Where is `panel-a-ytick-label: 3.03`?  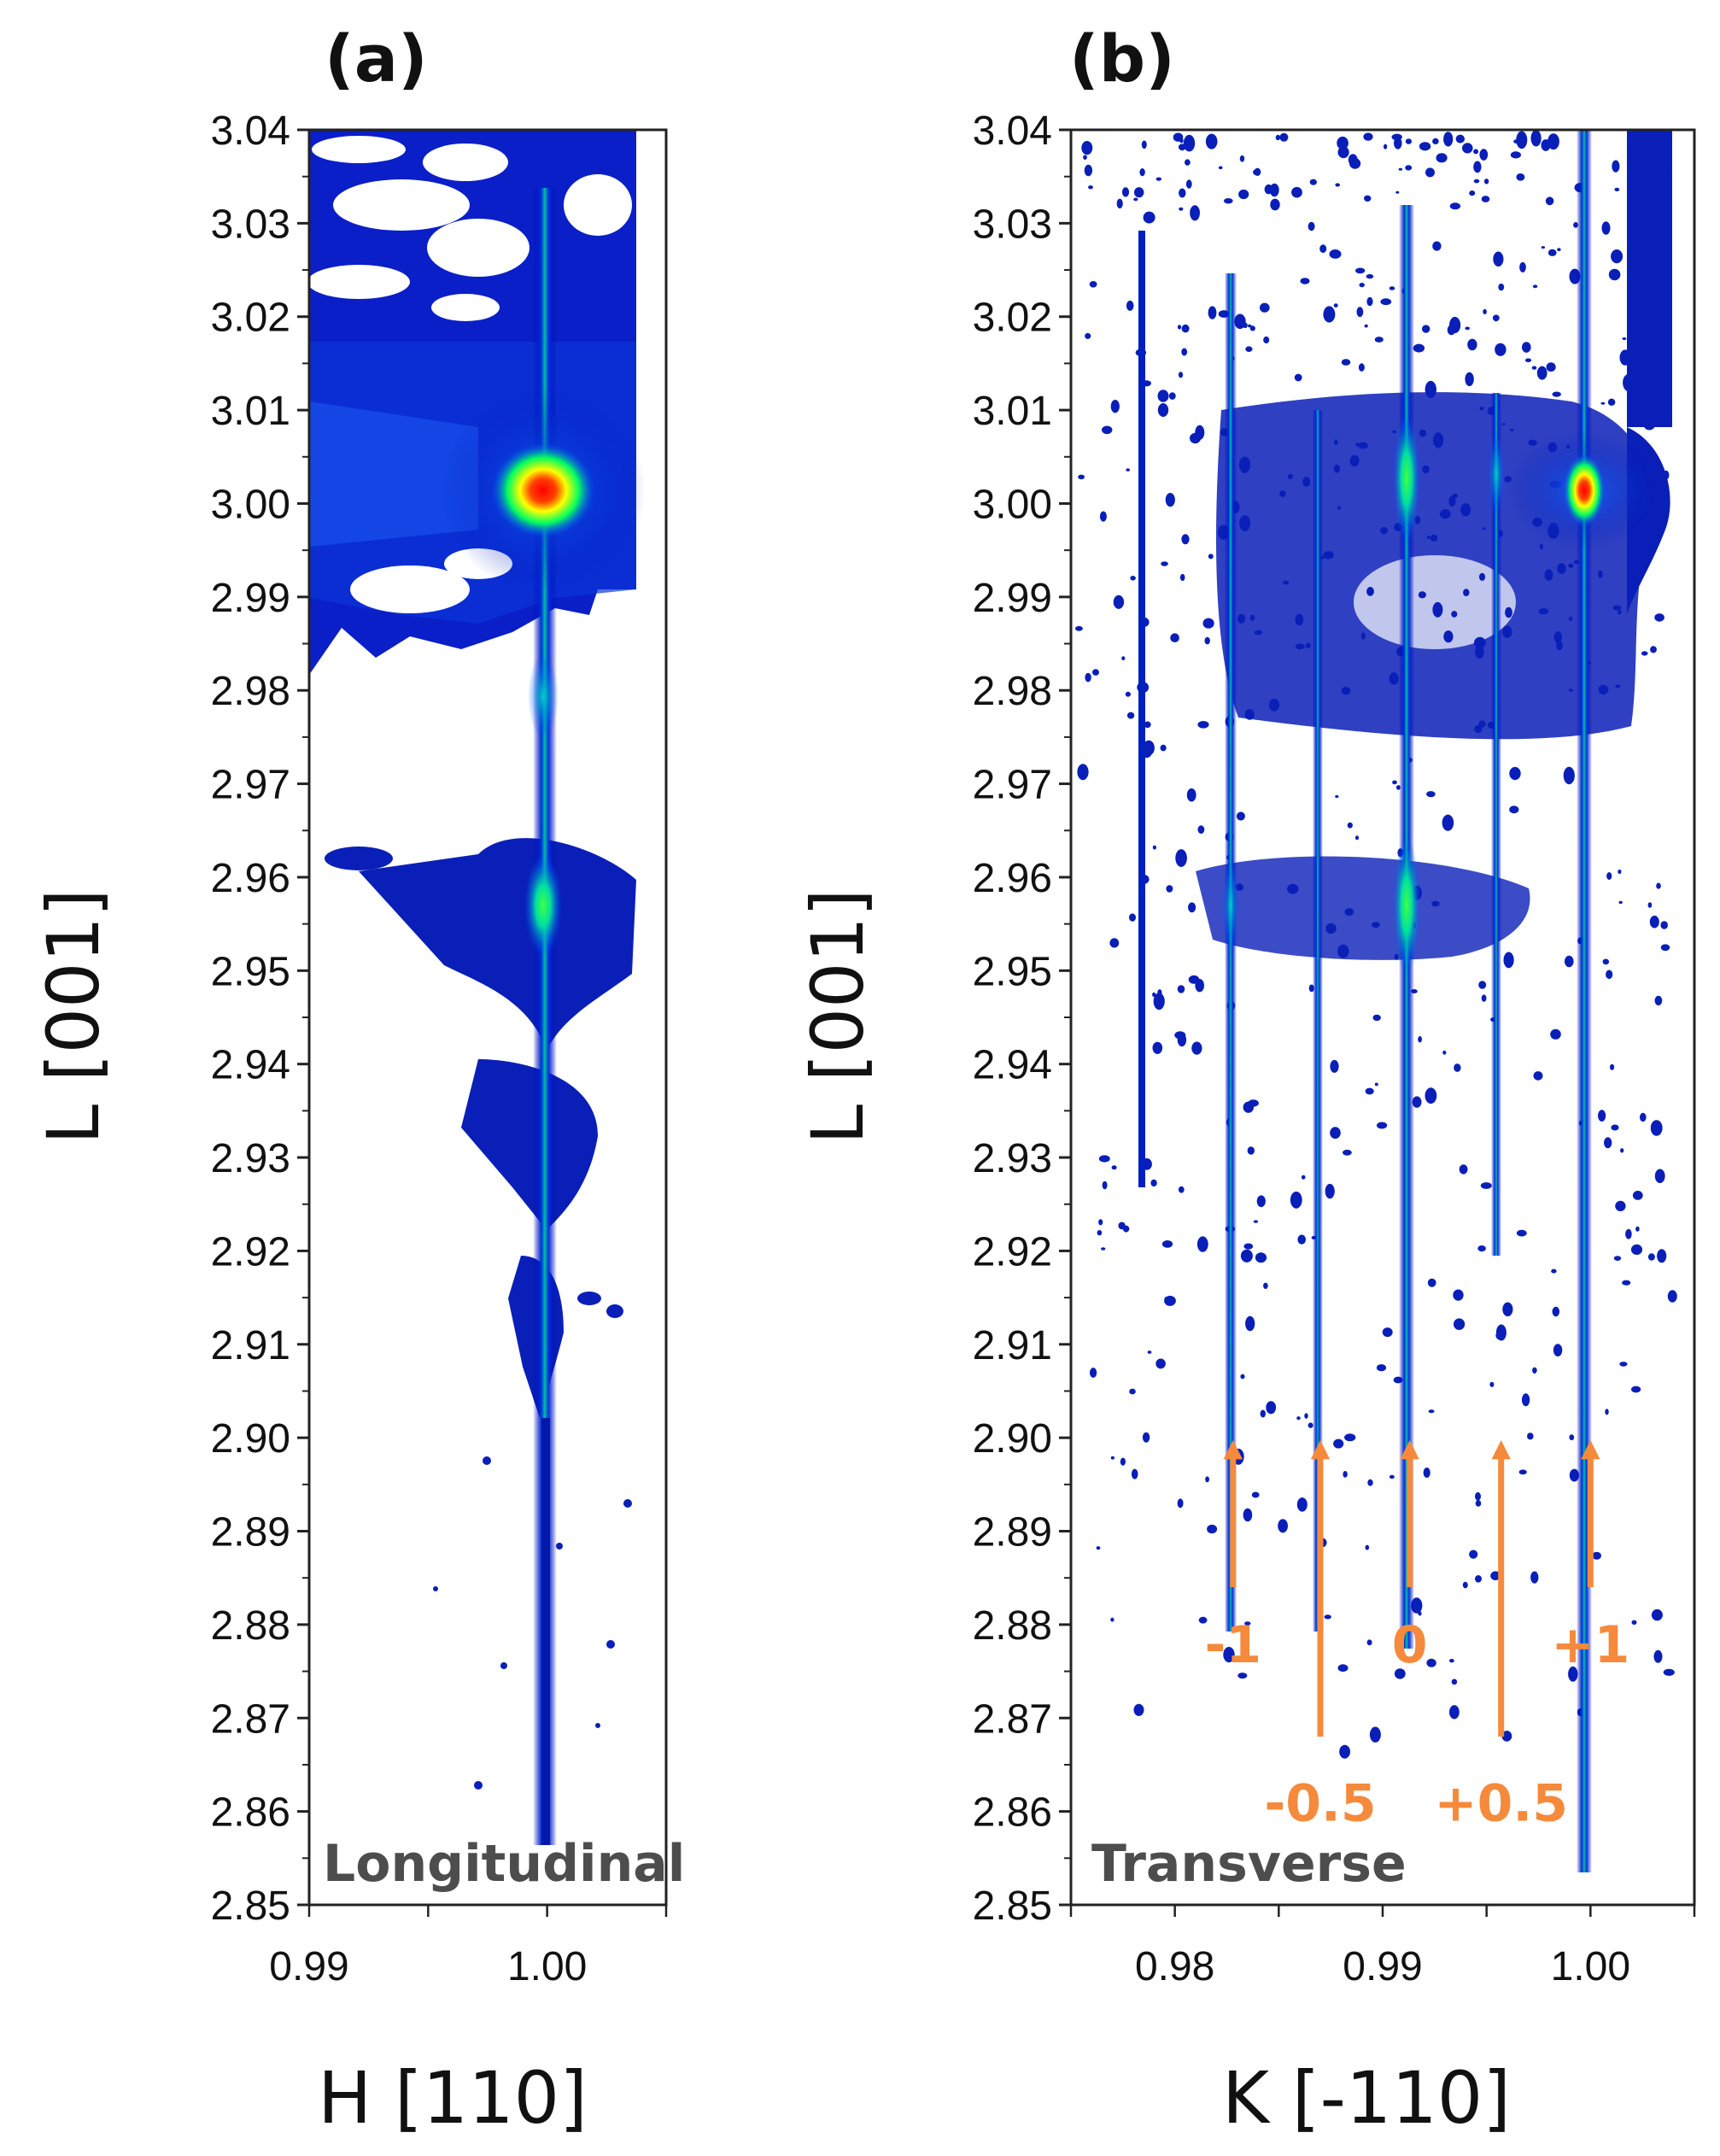 panel-a-ytick-label: 3.03 is located at coordinates (250, 224).